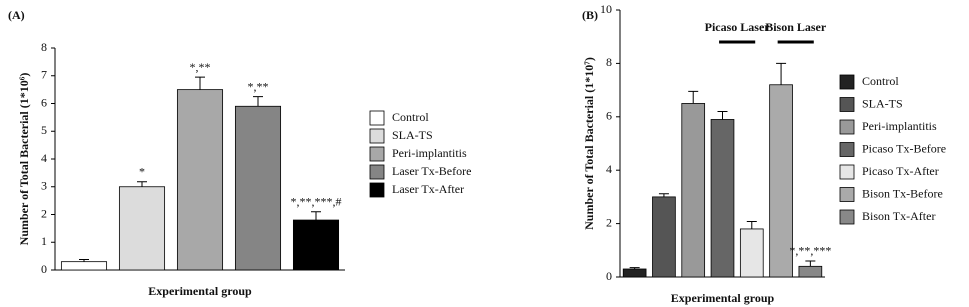 This screenshot has width=969, height=307. Describe the element at coordinates (606, 9) in the screenshot. I see `y-tick-label: 10` at that location.